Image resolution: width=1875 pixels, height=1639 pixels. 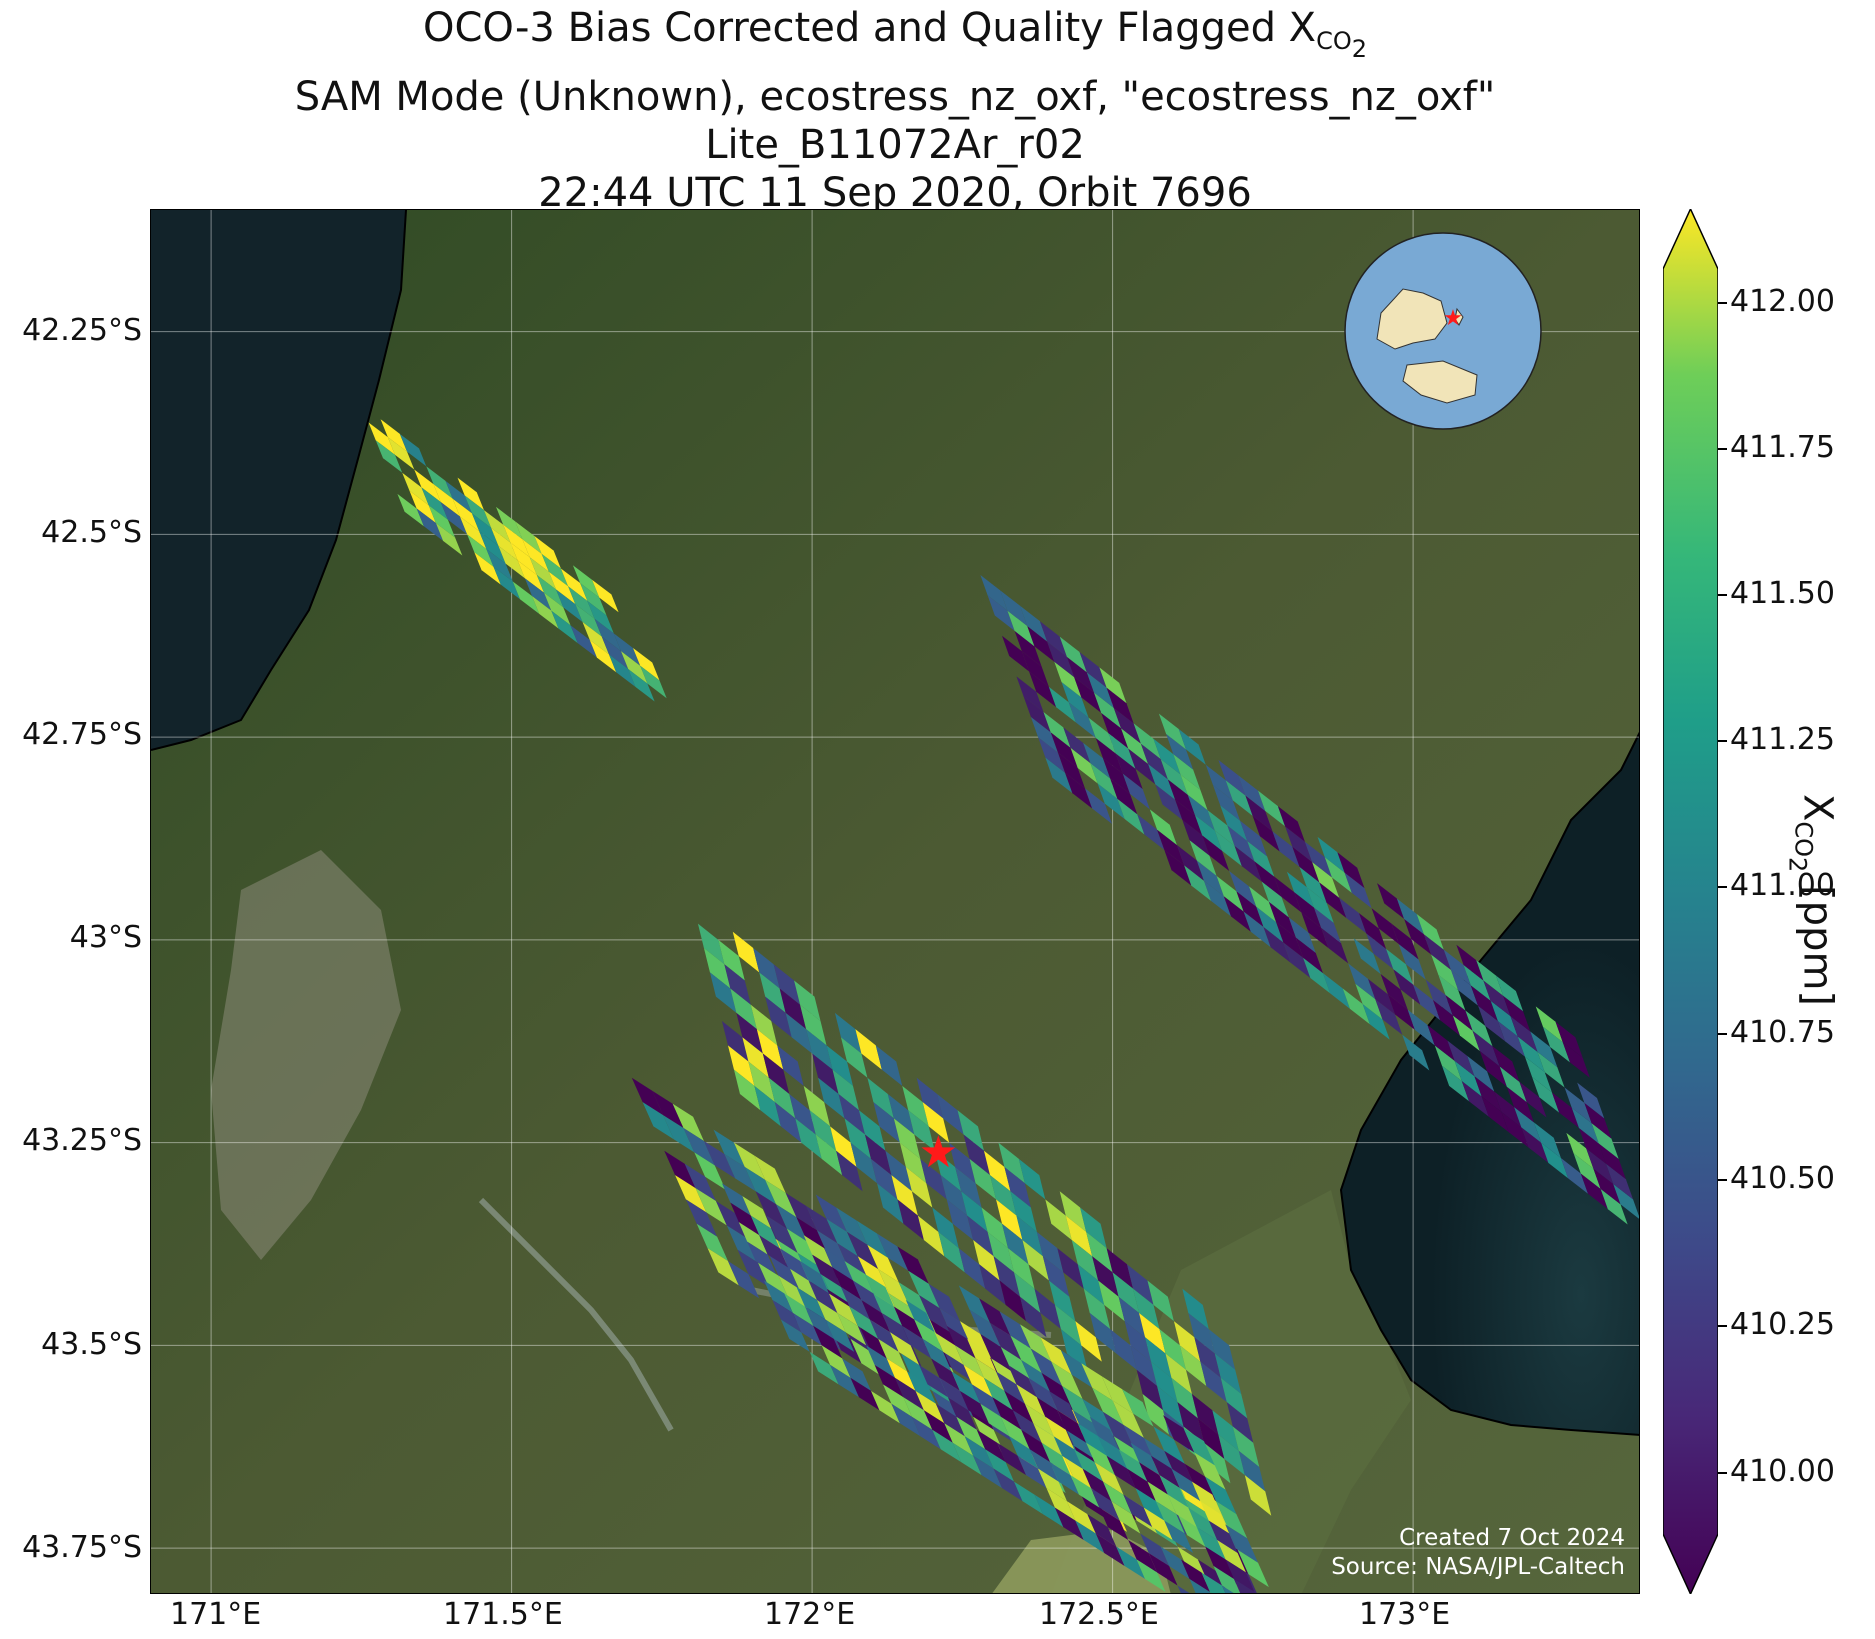 What do you see at coordinates (895, 193) in the screenshot?
I see `title-line-4: 22:44 UTC 11 Sep 2020, Orbit 7696` at bounding box center [895, 193].